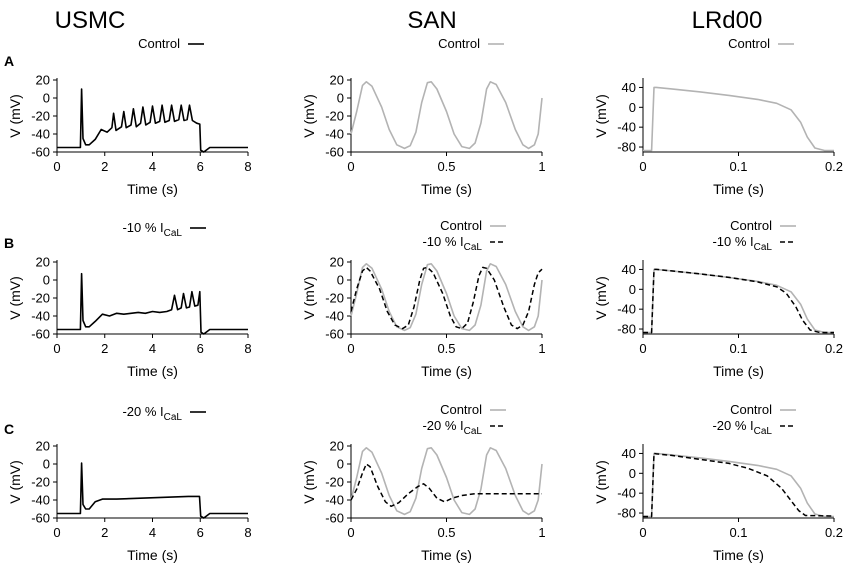  I want to click on legend-entry-b-san-0-text: Control, so click(461, 225).